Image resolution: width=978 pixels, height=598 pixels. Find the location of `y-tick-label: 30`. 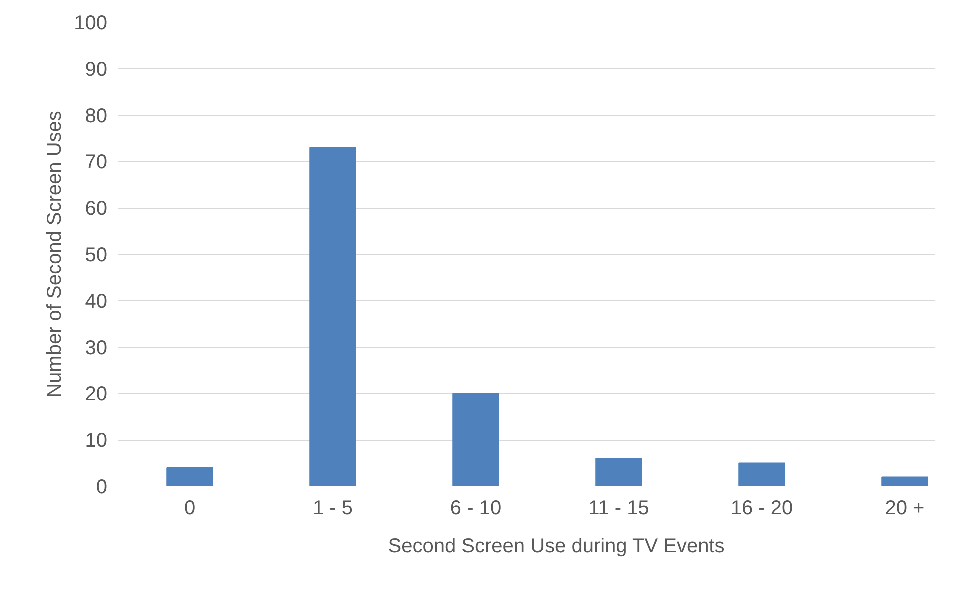

y-tick-label: 30 is located at coordinates (96, 348).